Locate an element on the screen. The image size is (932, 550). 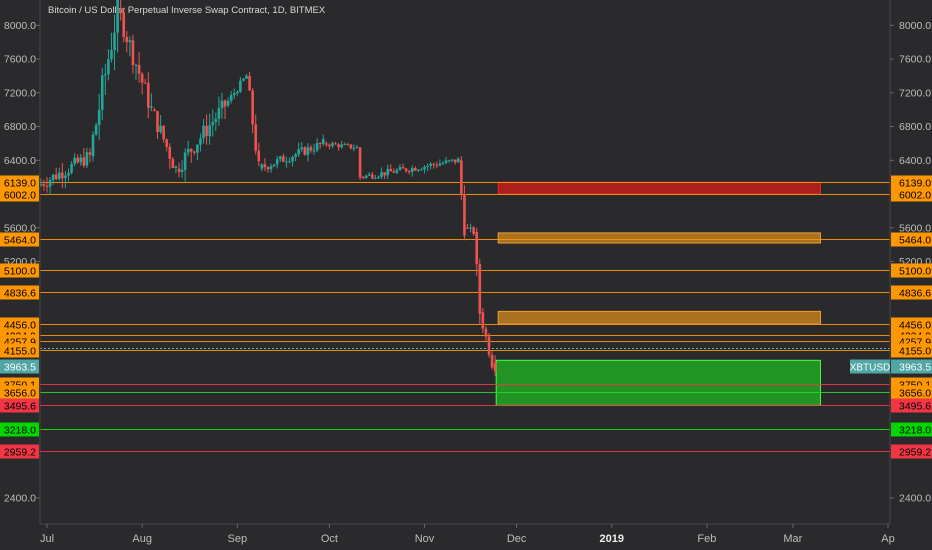
level-label-left: 4155.0 is located at coordinates (20, 351).